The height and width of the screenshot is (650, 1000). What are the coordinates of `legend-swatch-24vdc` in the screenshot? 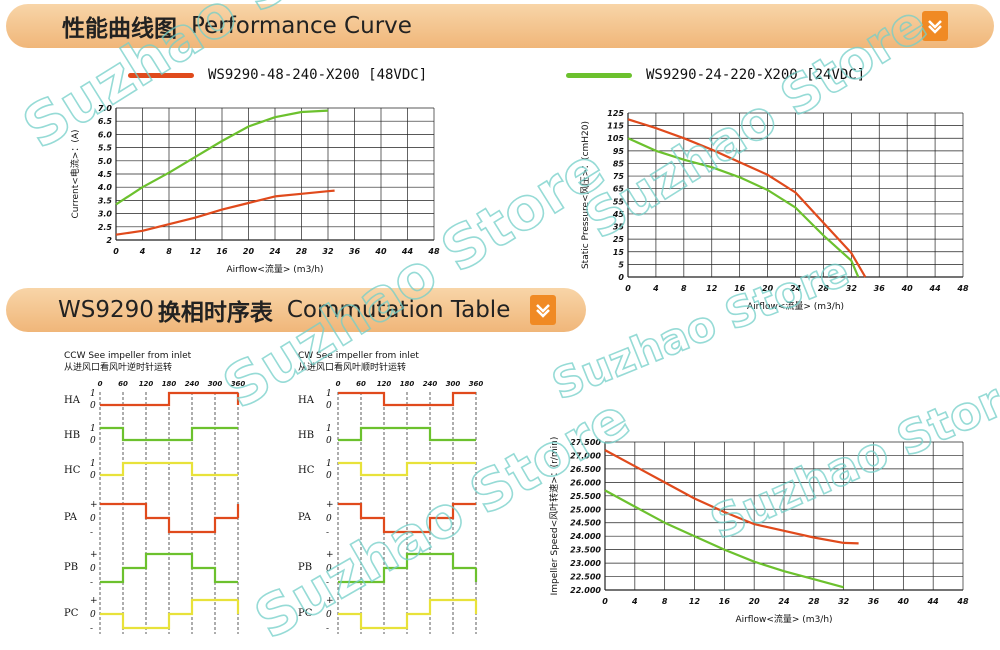 It's located at (599, 75).